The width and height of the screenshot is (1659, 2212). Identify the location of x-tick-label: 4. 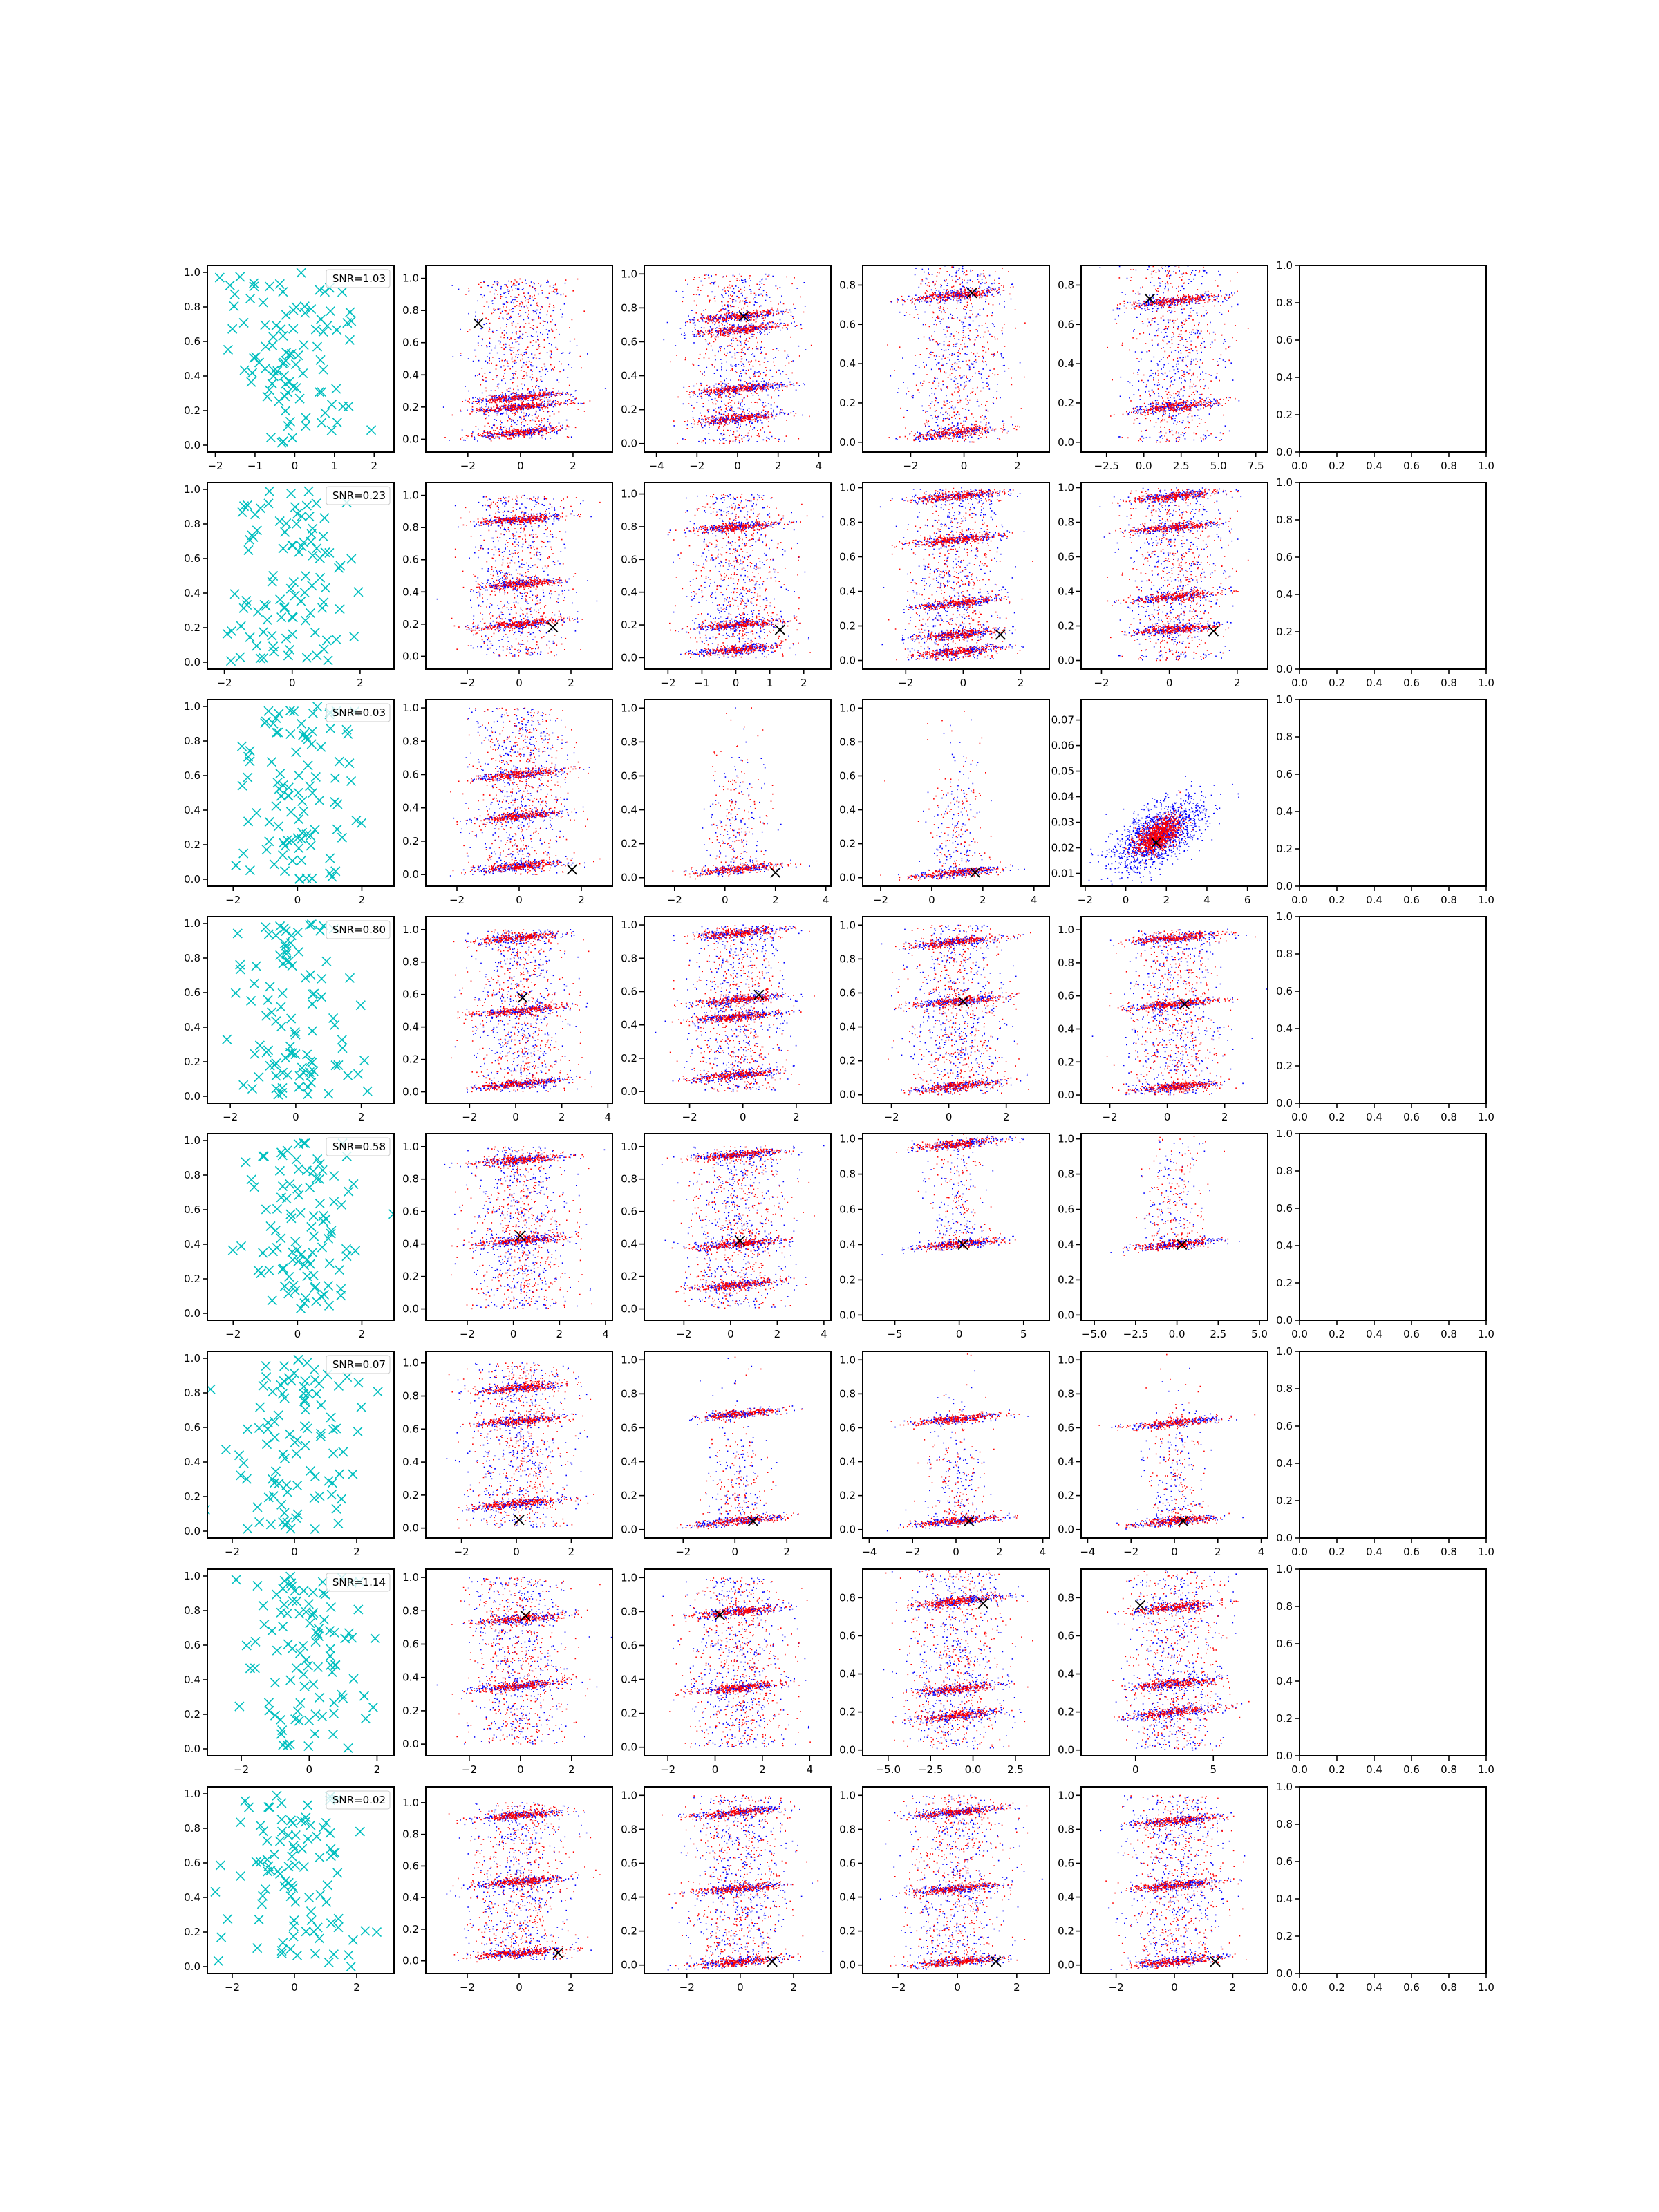
(819, 466).